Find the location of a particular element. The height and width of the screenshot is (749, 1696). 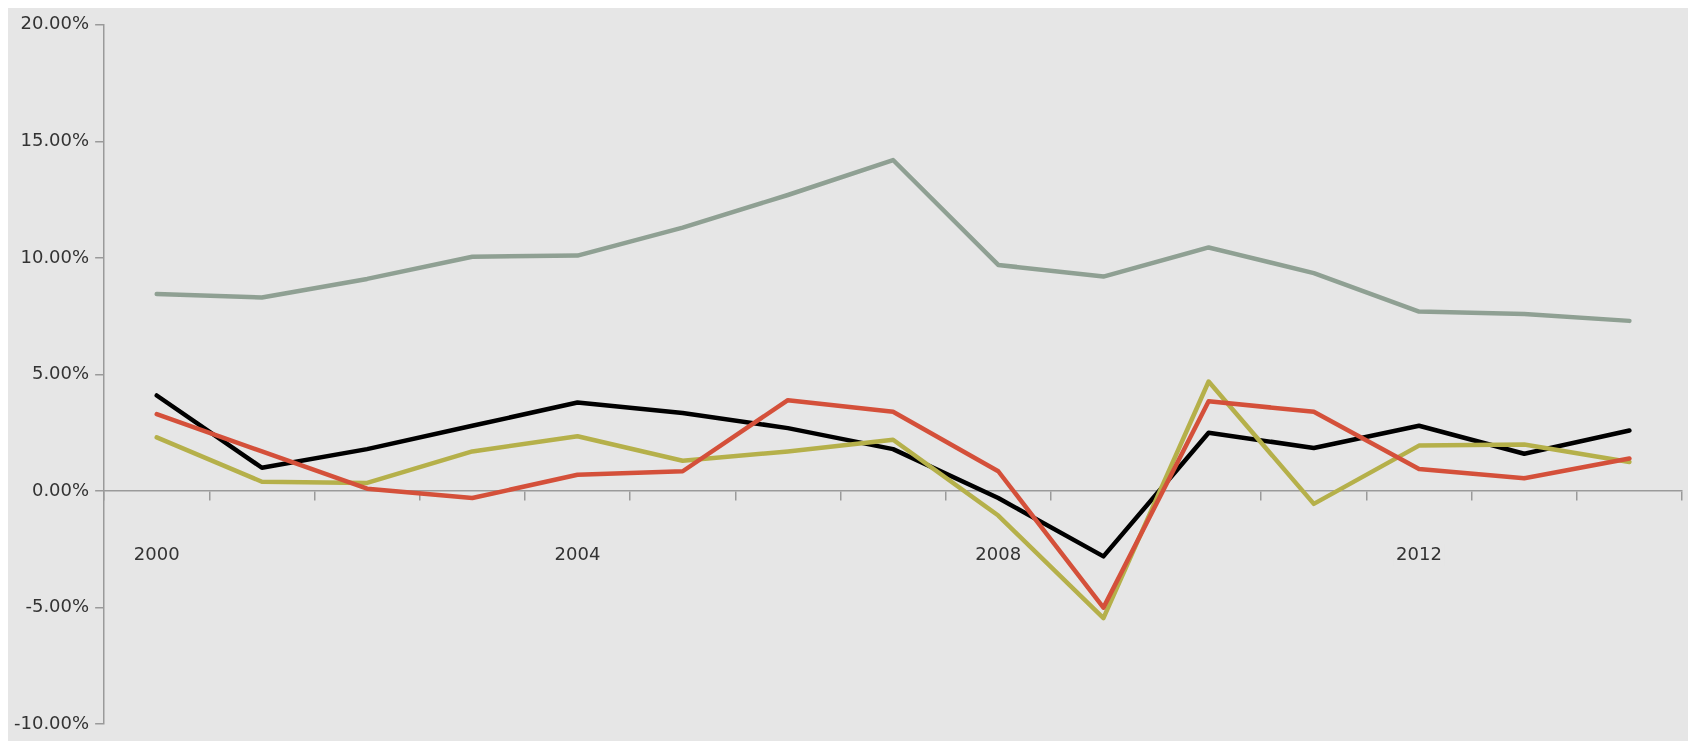

y-tick-label: 0.00% is located at coordinates (60, 489).